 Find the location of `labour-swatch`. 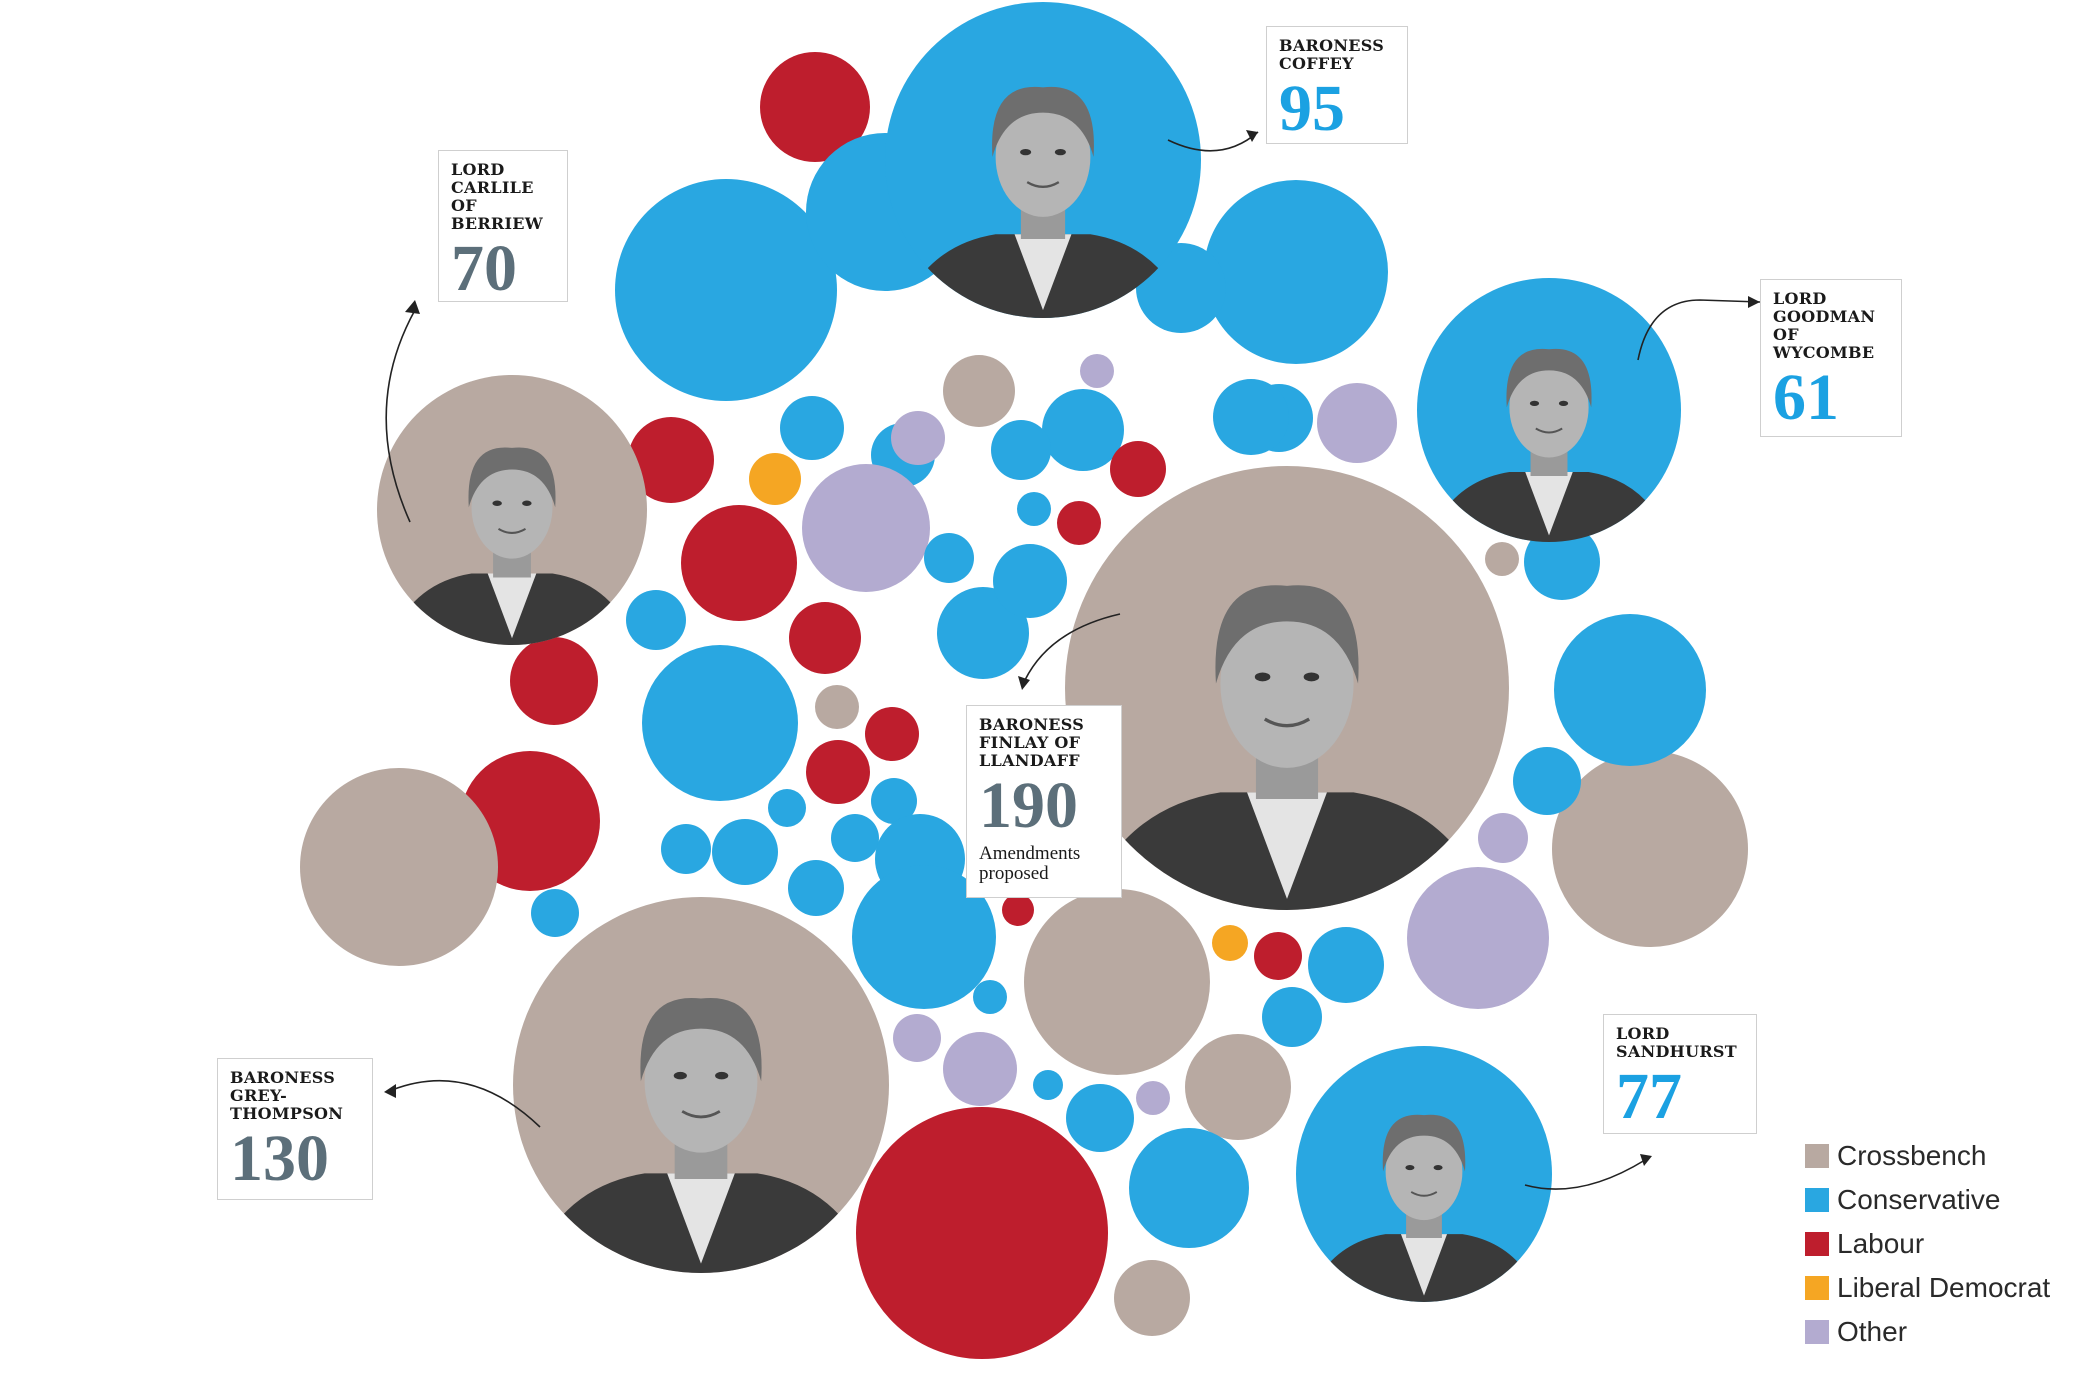

labour-swatch is located at coordinates (1817, 1244).